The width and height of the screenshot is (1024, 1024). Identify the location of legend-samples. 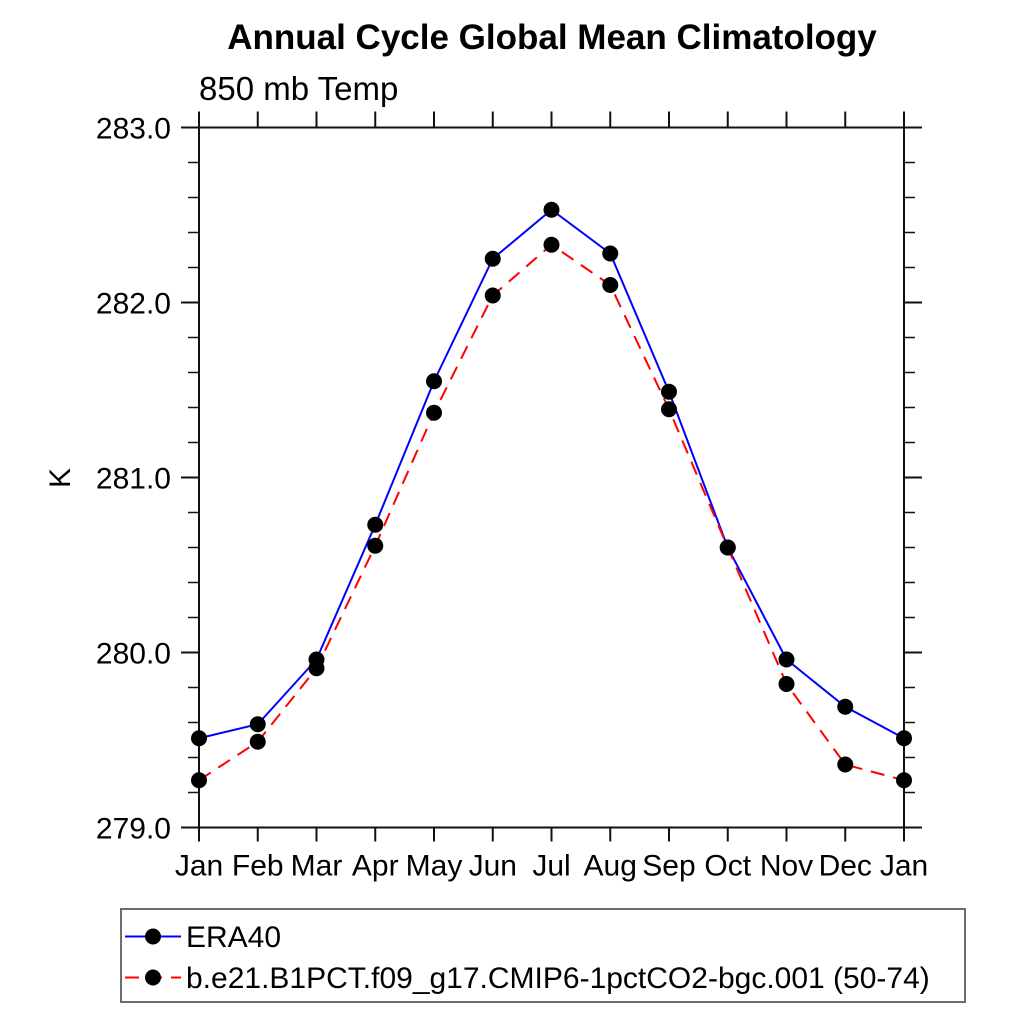
(153, 957).